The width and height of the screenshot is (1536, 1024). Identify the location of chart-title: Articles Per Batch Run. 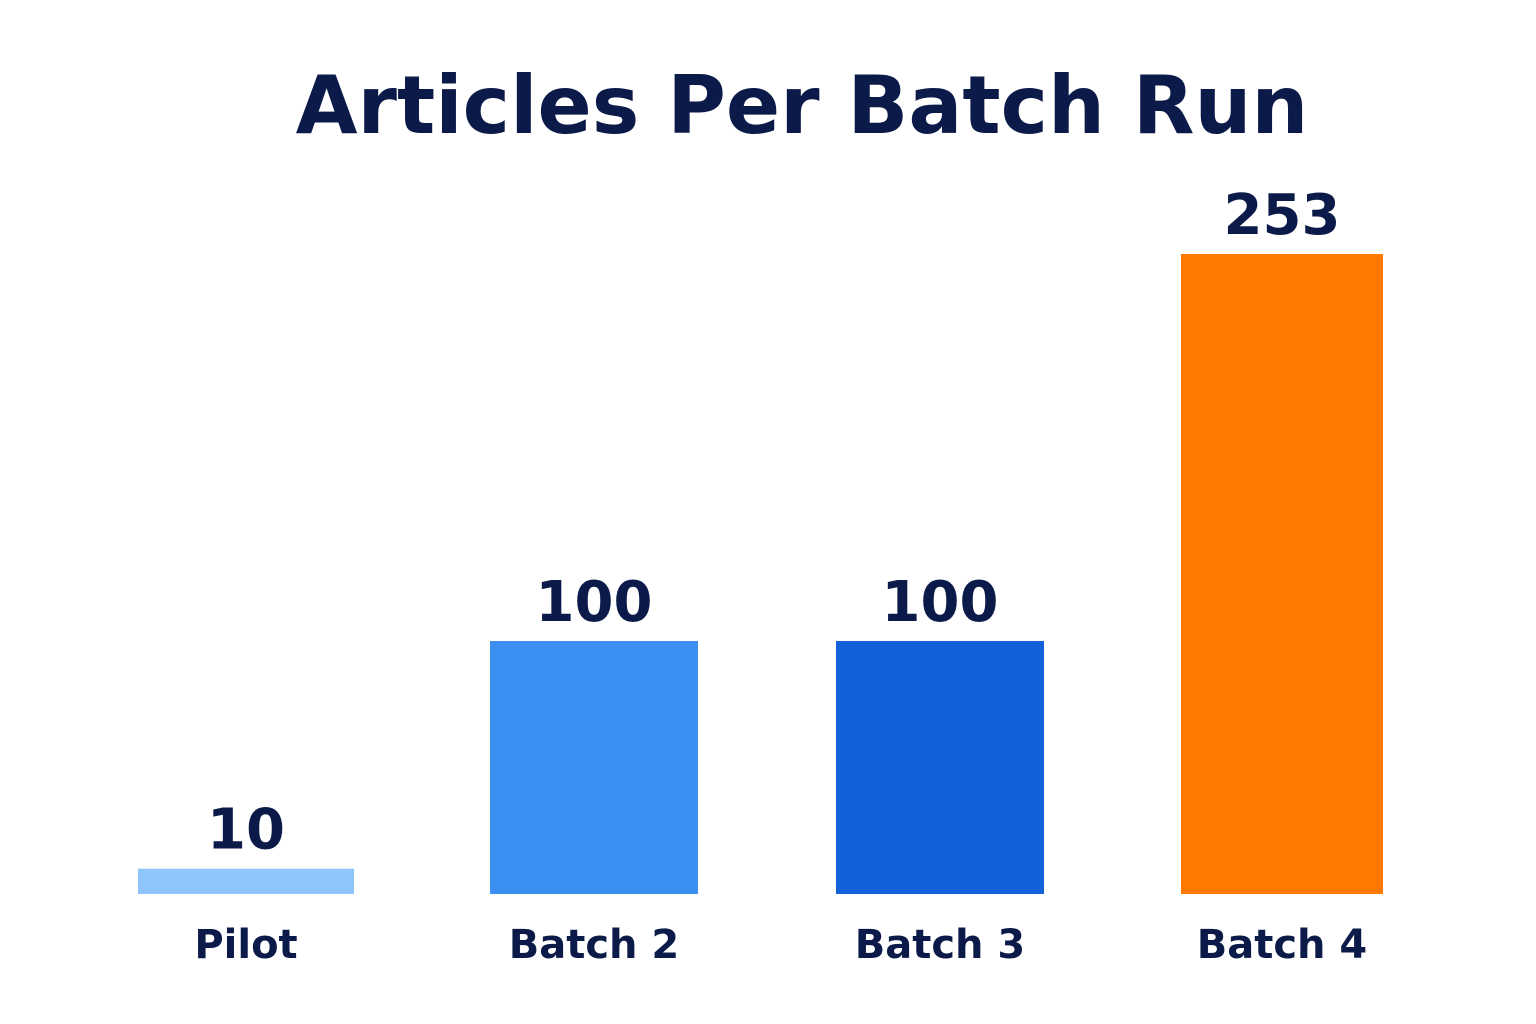
(802, 105).